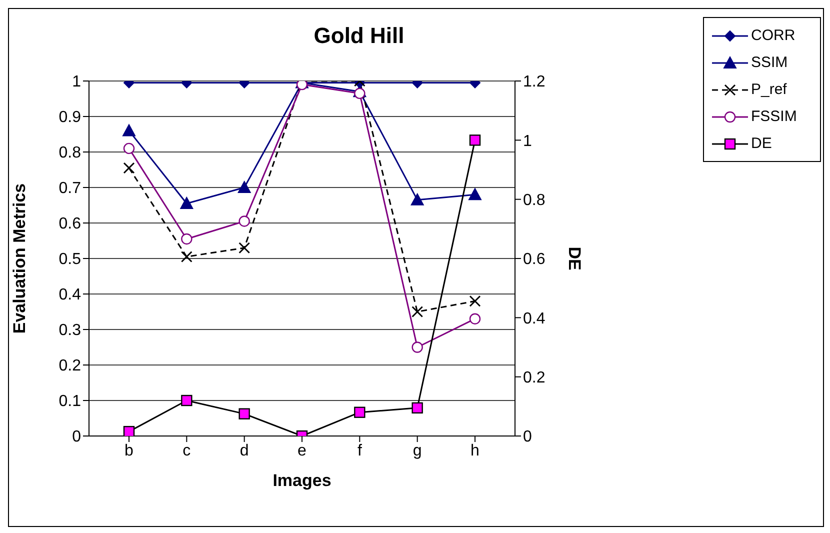 This screenshot has height=533, width=830. I want to click on y2-tick-label: 0.6, so click(534, 259).